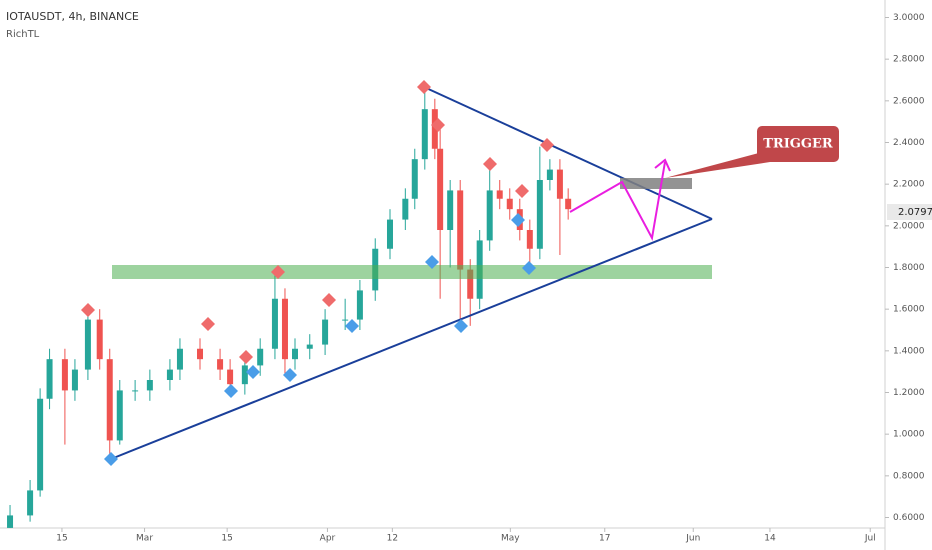 This screenshot has width=932, height=550. I want to click on trigger-box, so click(656, 183).